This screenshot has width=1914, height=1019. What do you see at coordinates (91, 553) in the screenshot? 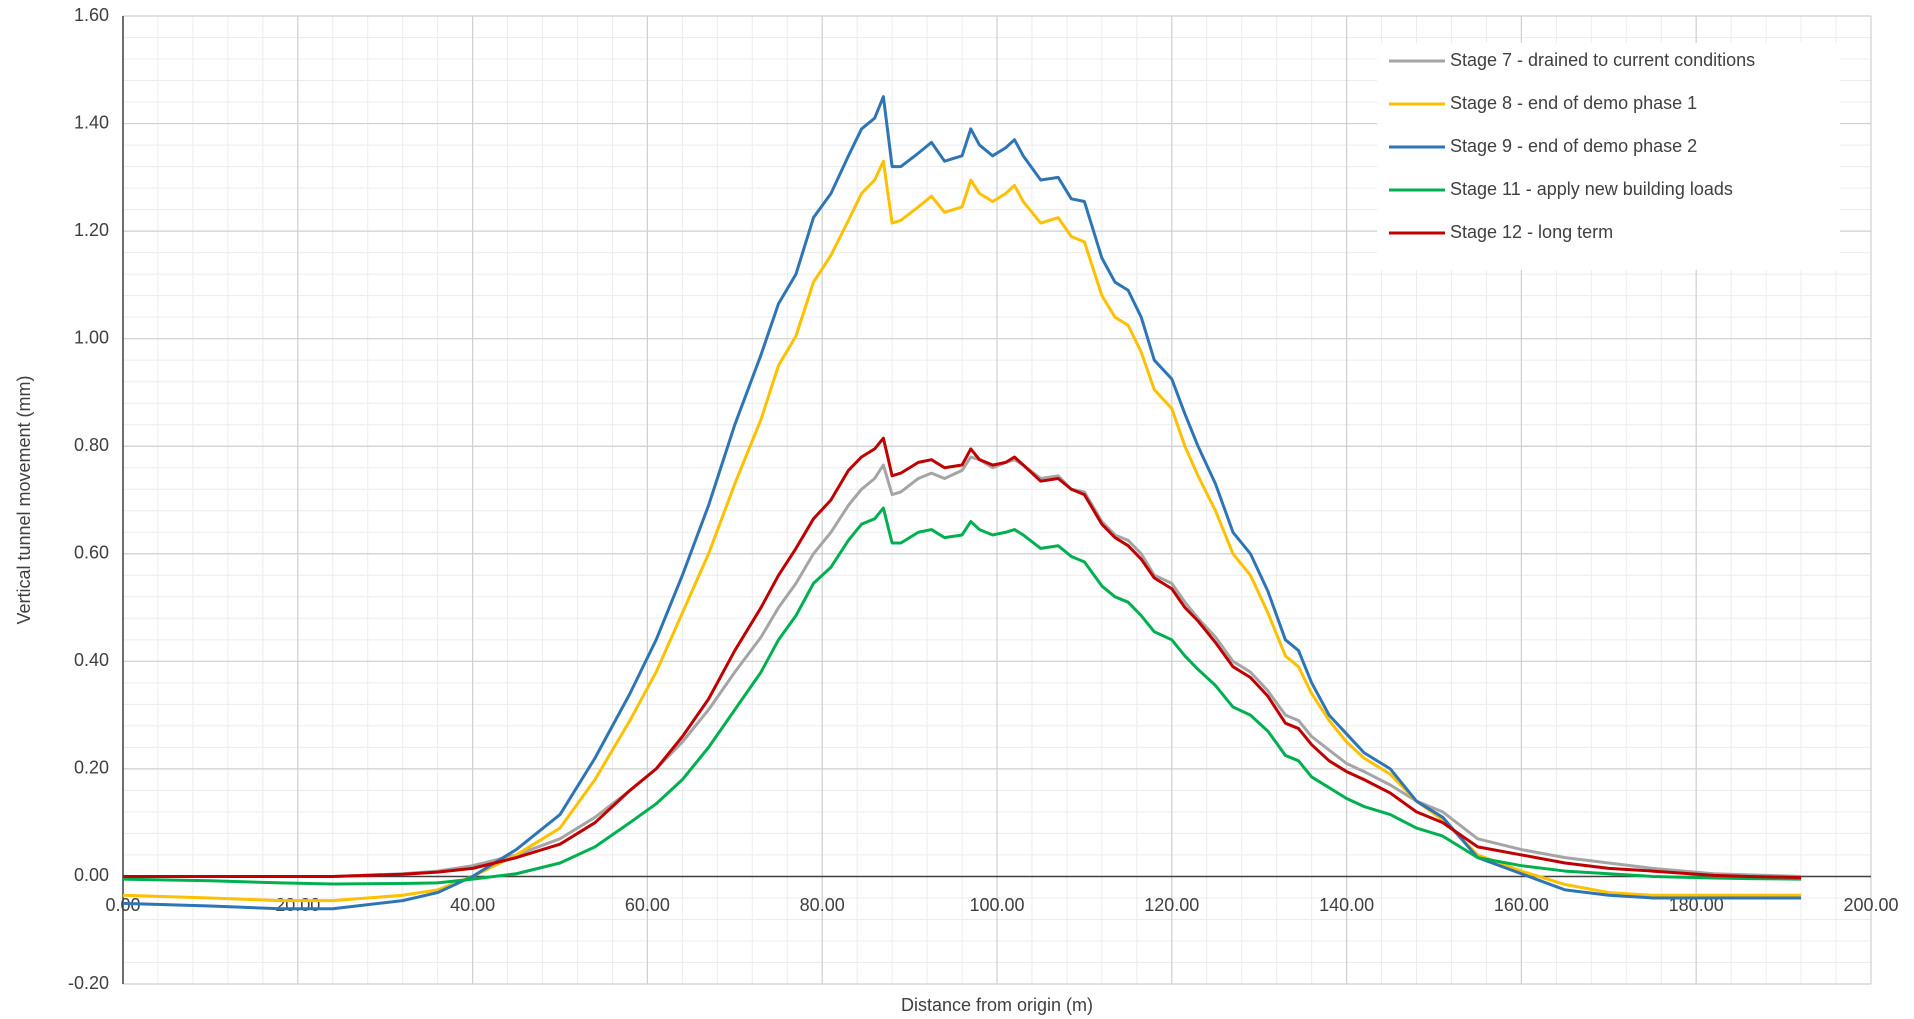
I see `y-tick-label: 0.60` at bounding box center [91, 553].